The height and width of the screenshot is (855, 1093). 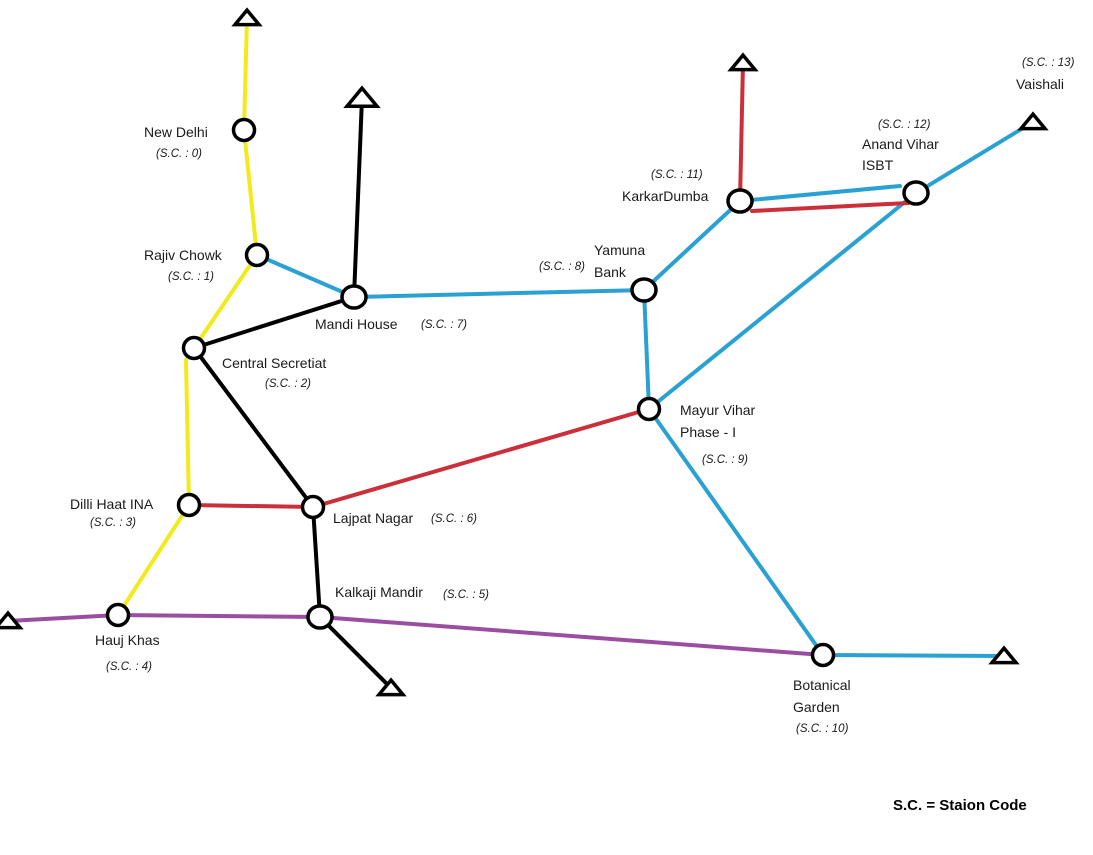 I want to click on station-code-new-delhi: (S.C. : 0), so click(x=179, y=154).